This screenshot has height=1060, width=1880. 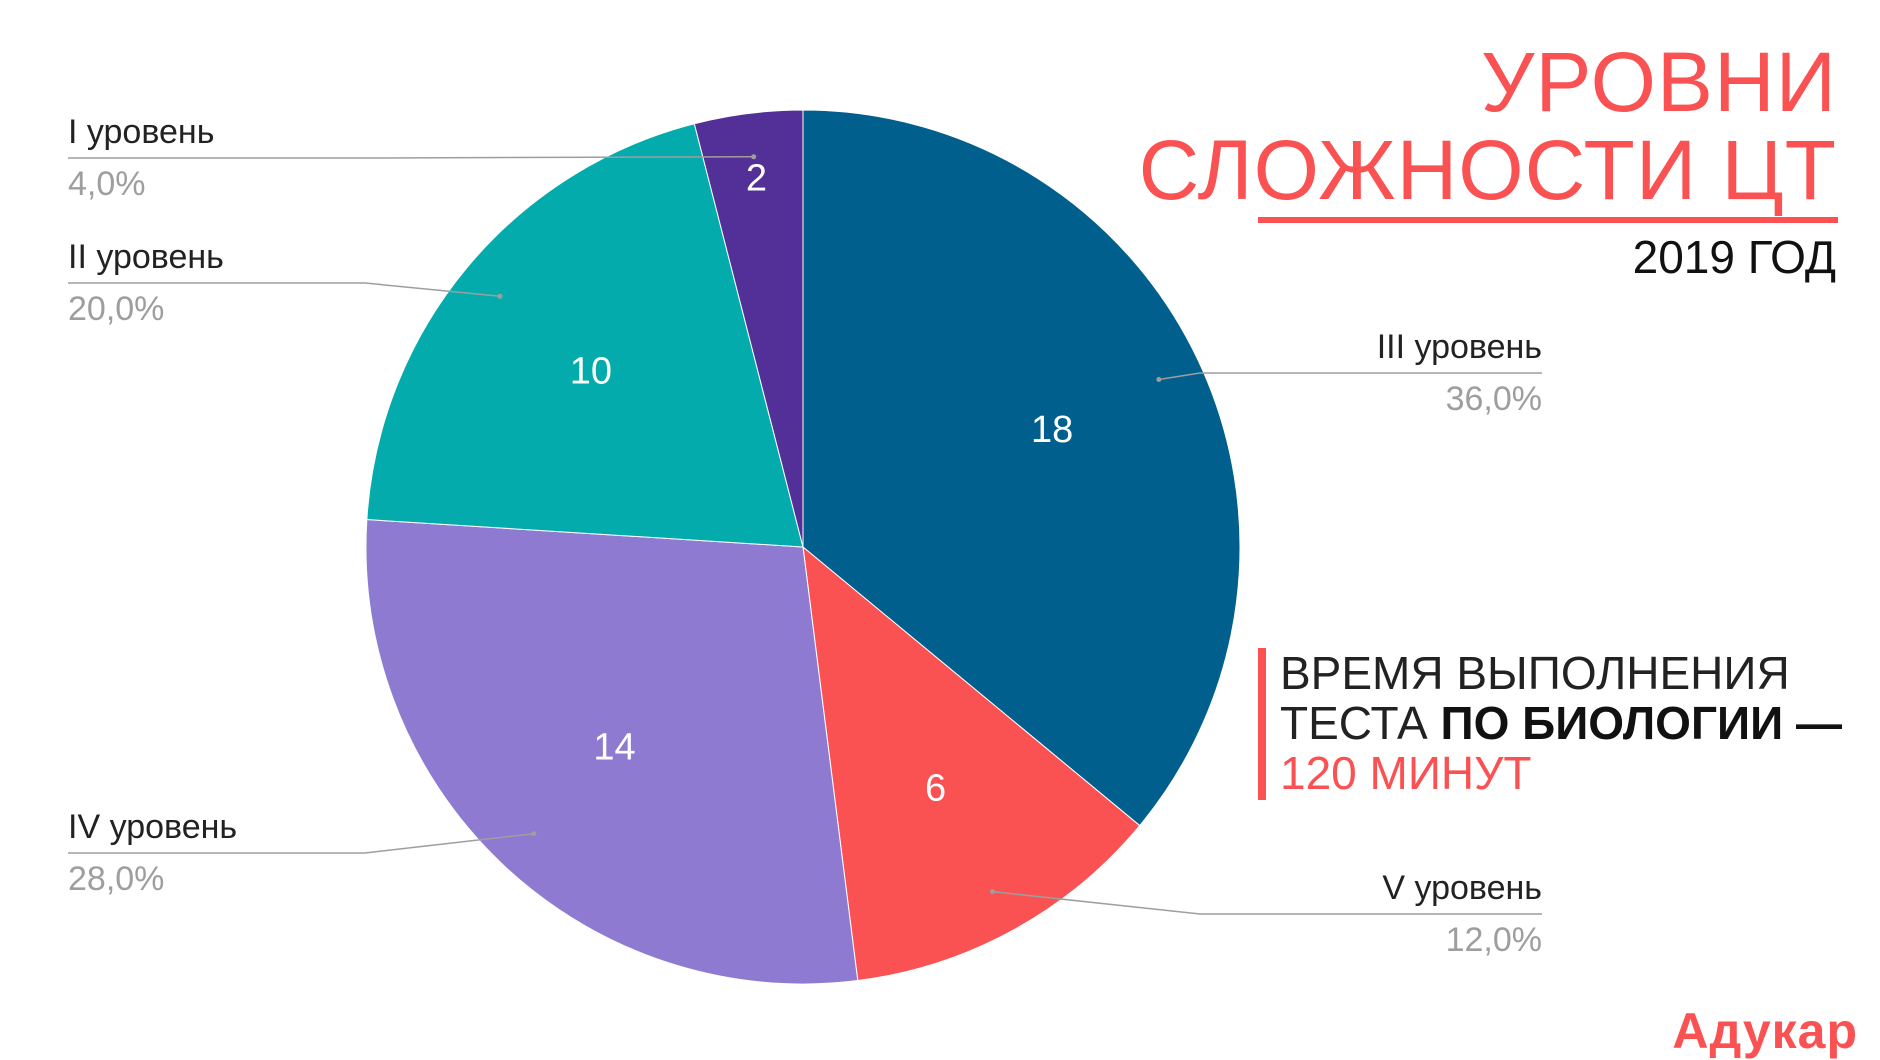 I want to click on note-line-2-plain: ТЕСТА, so click(x=1360, y=723).